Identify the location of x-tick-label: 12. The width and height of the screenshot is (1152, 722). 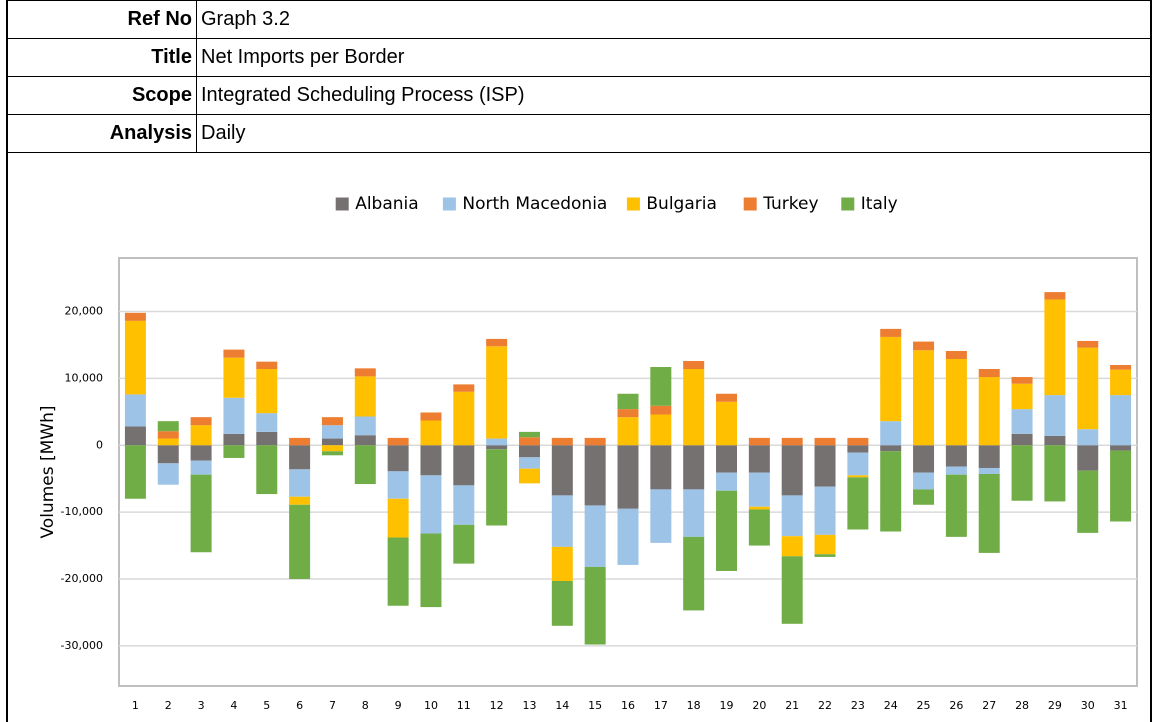
(497, 705).